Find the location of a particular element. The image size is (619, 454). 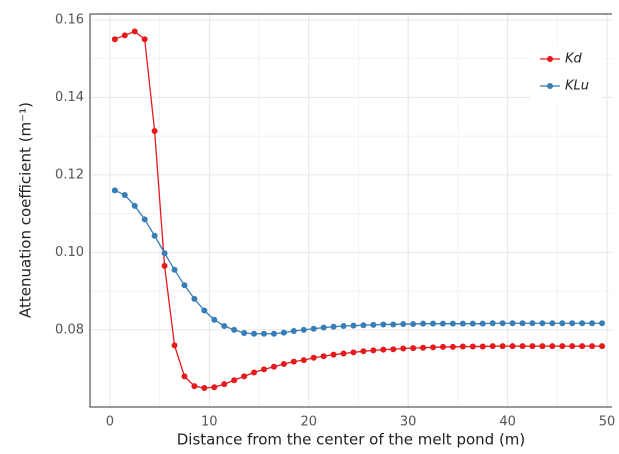

y-tick-label: 0.12 is located at coordinates (69, 174).